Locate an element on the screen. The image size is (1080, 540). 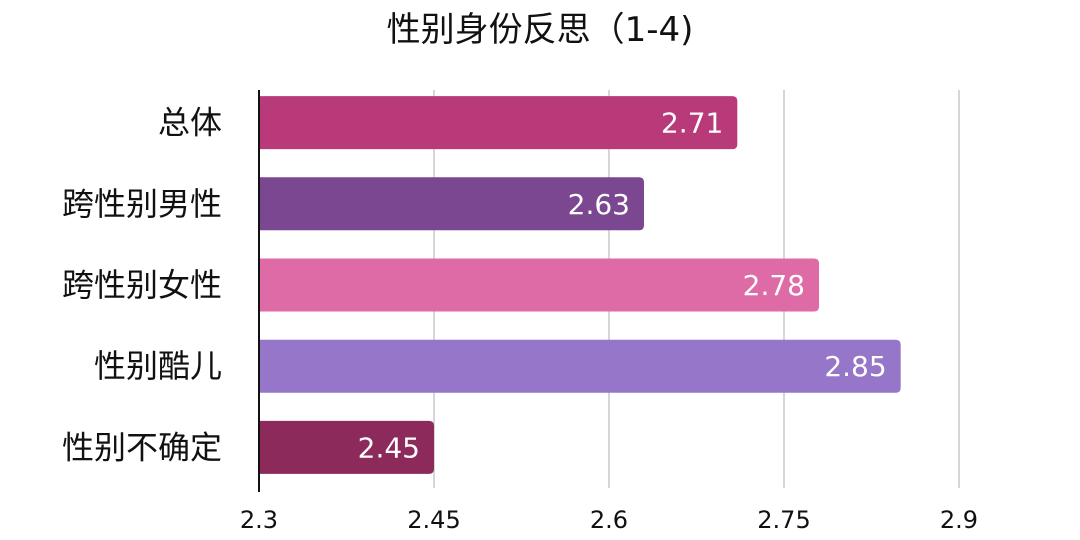
category-label: 跨性别女性 is located at coordinates (142, 285).